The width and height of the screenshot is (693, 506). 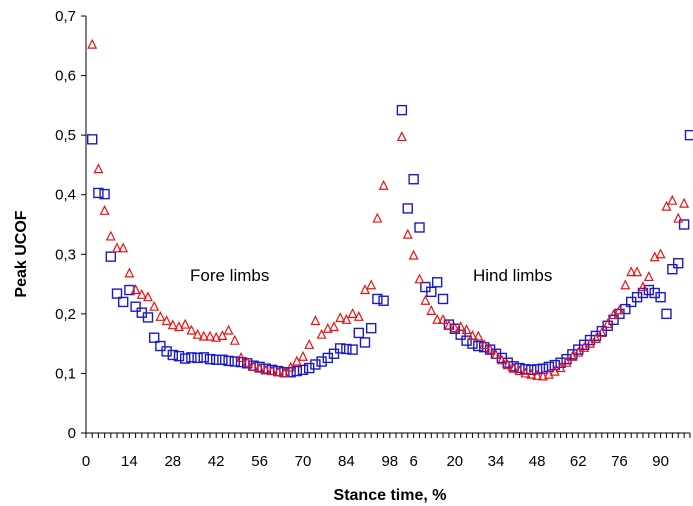 What do you see at coordinates (346, 461) in the screenshot?
I see `x-tick-label: 84` at bounding box center [346, 461].